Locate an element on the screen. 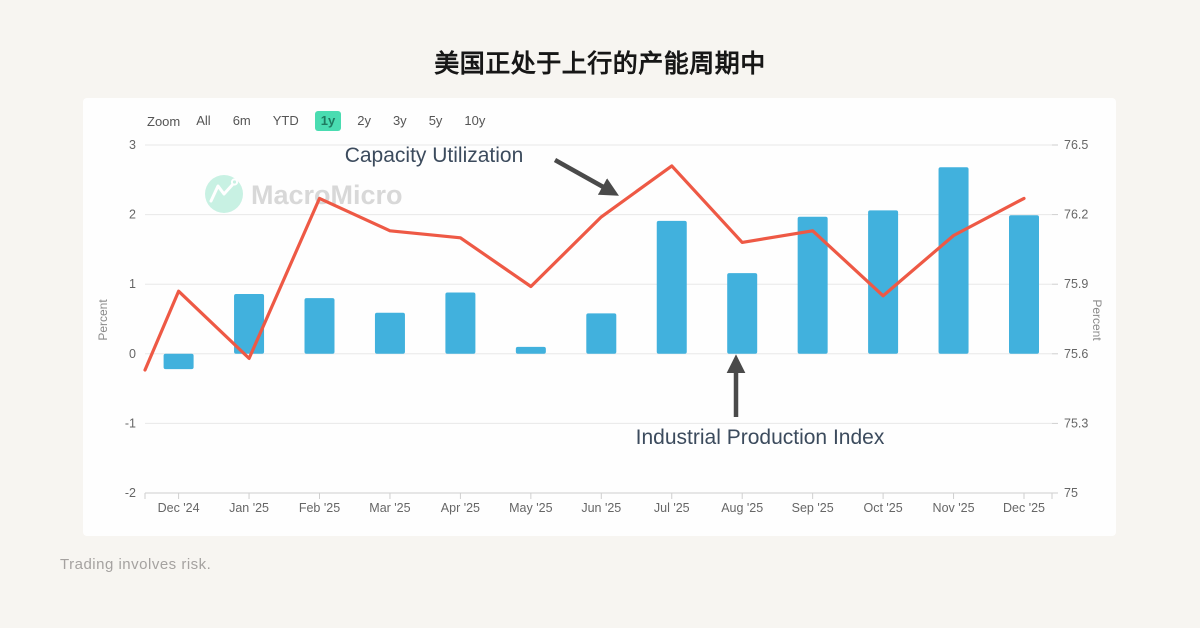 The width and height of the screenshot is (1200, 628). watermark-text: MacroMicro is located at coordinates (327, 195).